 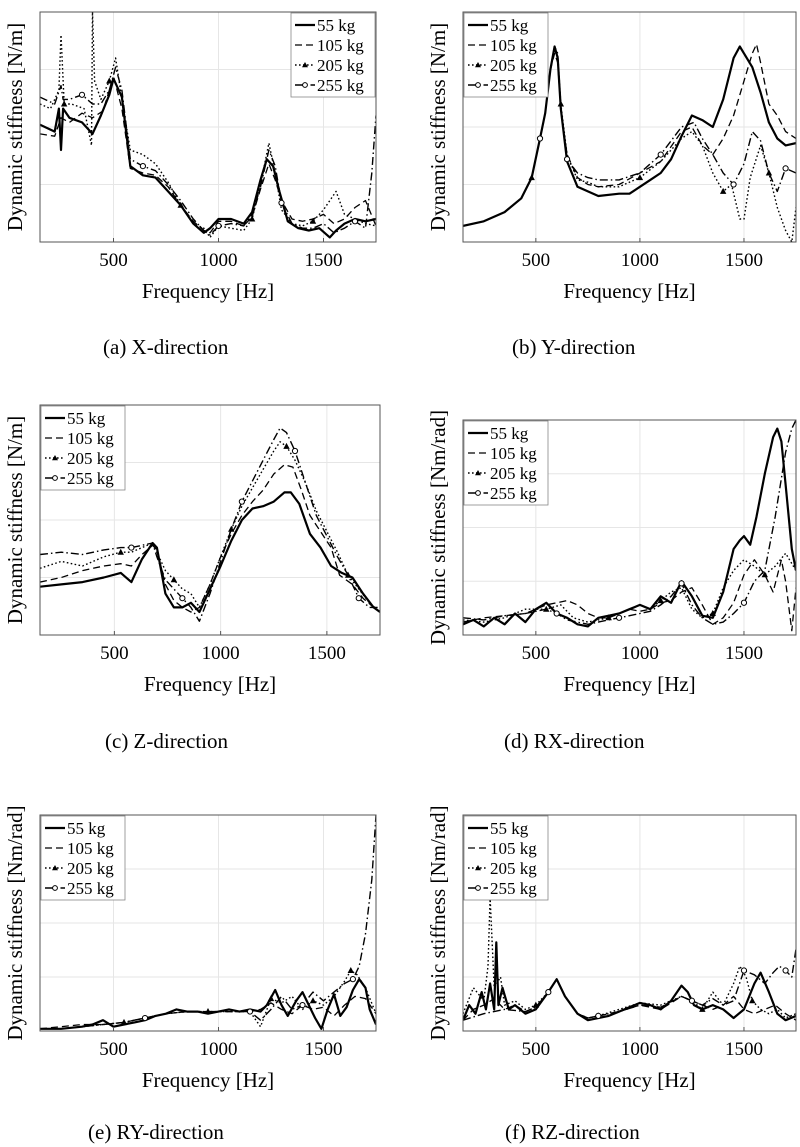 I want to click on caption-c: (c) Z-direction, so click(x=167, y=741).